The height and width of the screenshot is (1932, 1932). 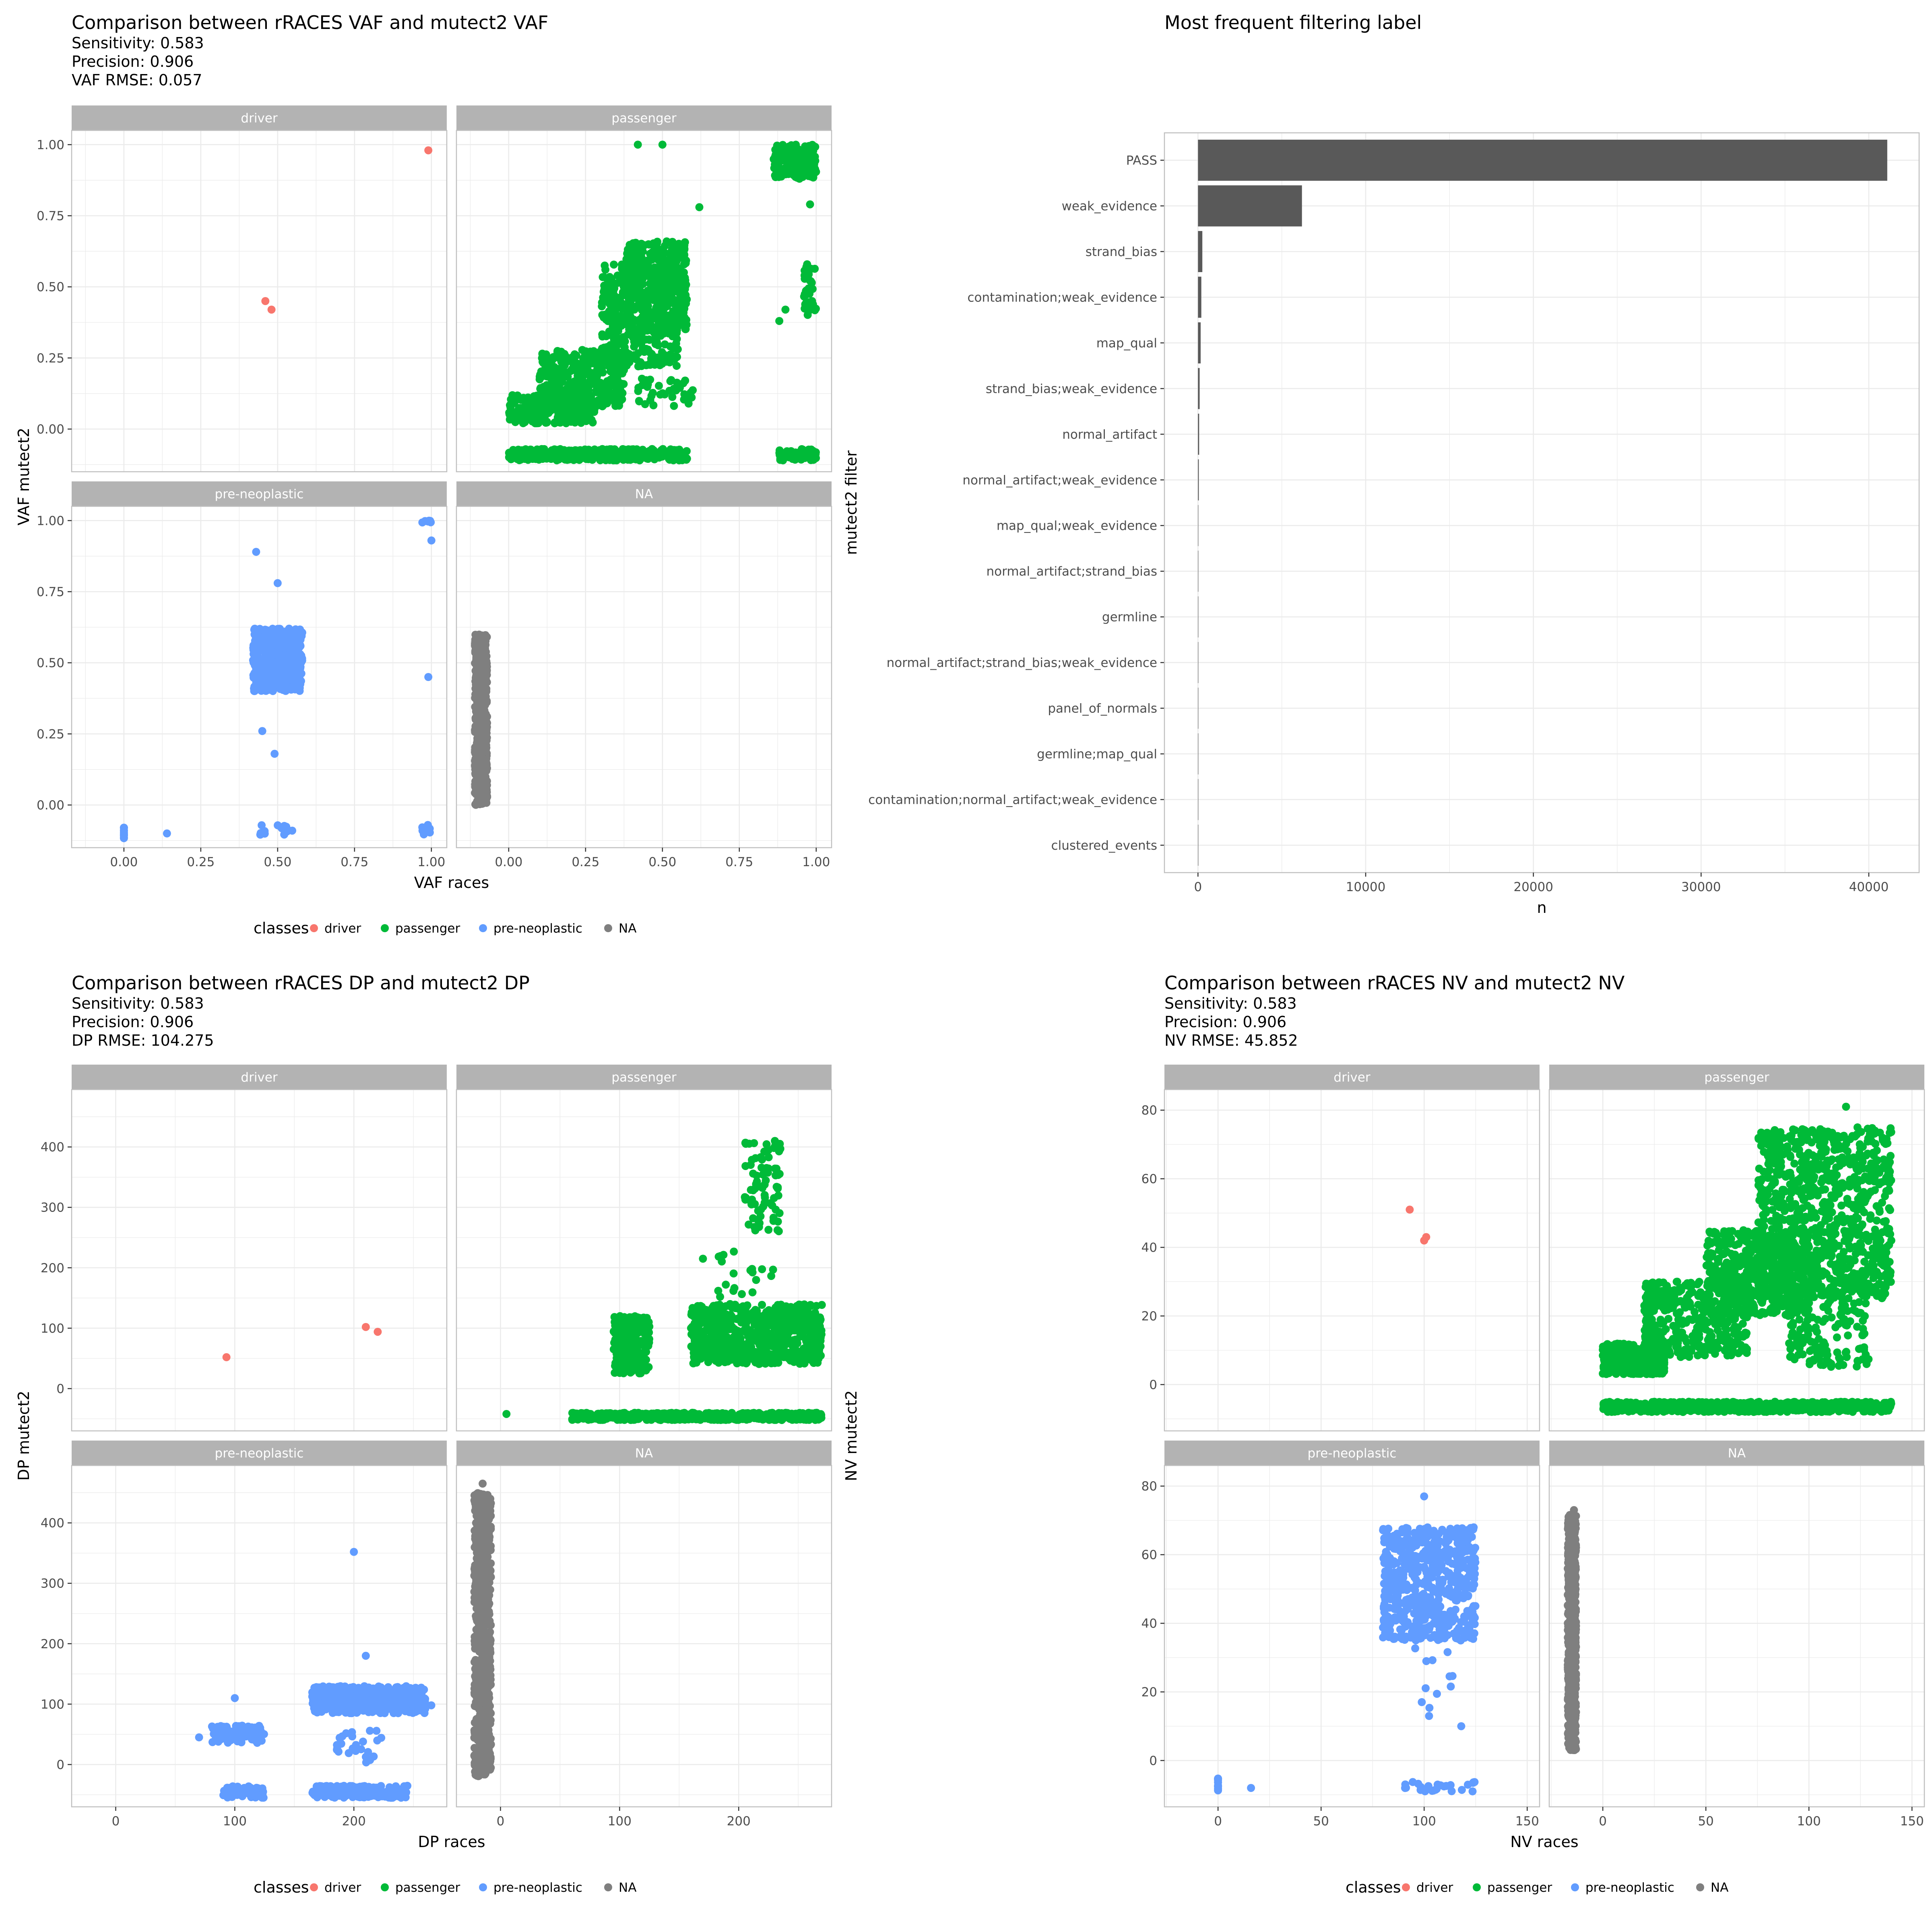 What do you see at coordinates (1541, 907) in the screenshot?
I see `x-axis-label: n` at bounding box center [1541, 907].